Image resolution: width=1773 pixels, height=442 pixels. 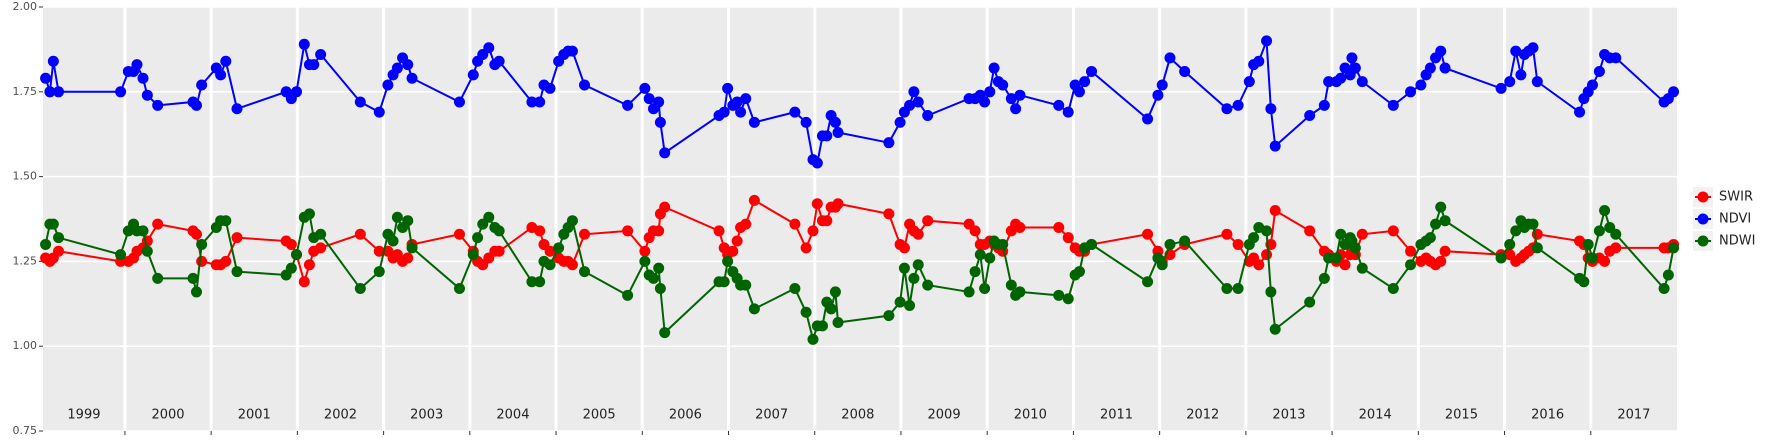 What do you see at coordinates (25, 260) in the screenshot?
I see `y-tick-label: 1.25` at bounding box center [25, 260].